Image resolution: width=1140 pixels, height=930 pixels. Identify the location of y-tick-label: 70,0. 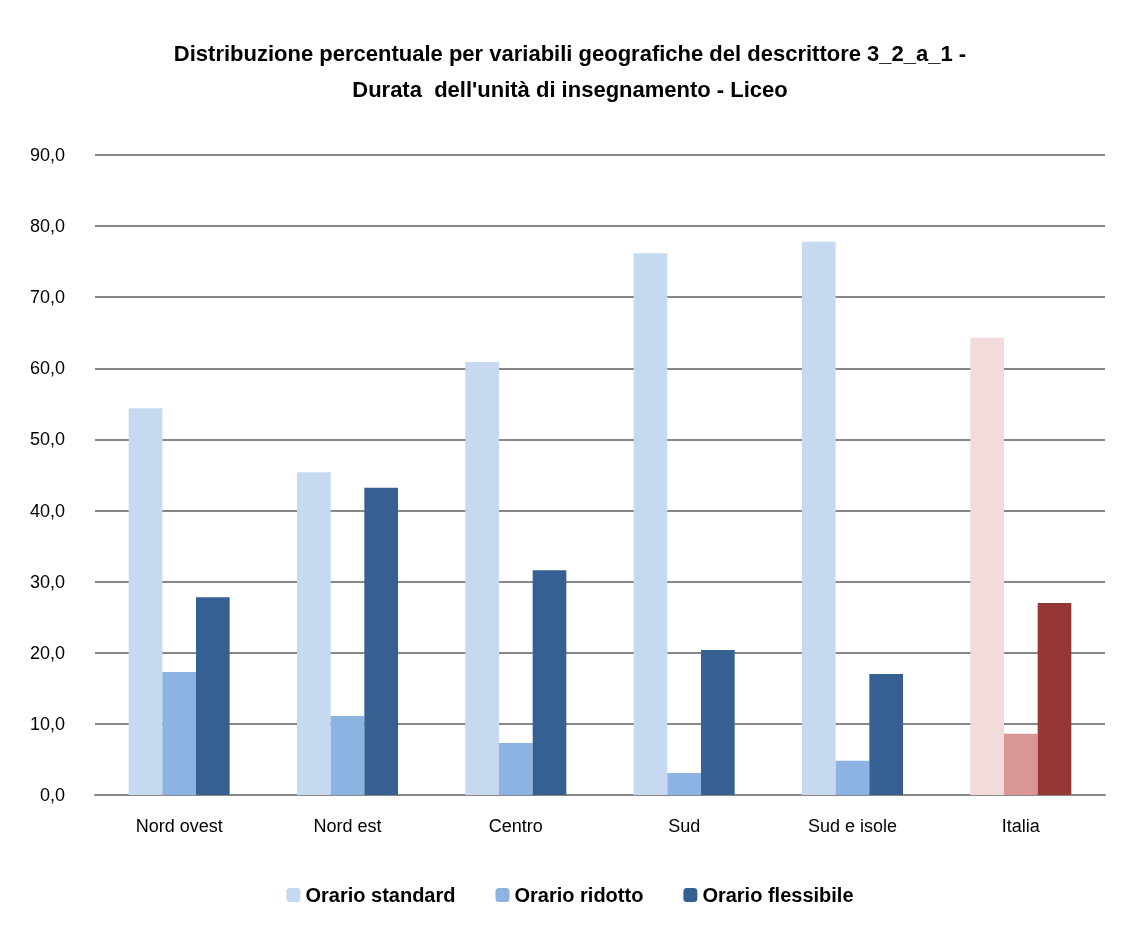
(47, 297).